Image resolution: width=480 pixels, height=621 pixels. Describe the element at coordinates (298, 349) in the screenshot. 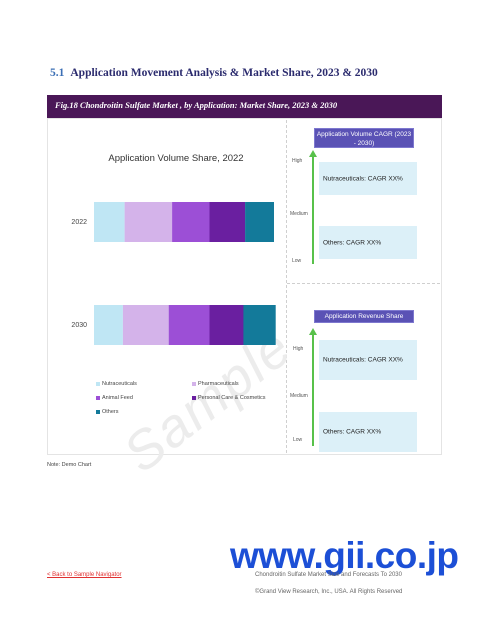

I see `revenue-level-high: High` at that location.